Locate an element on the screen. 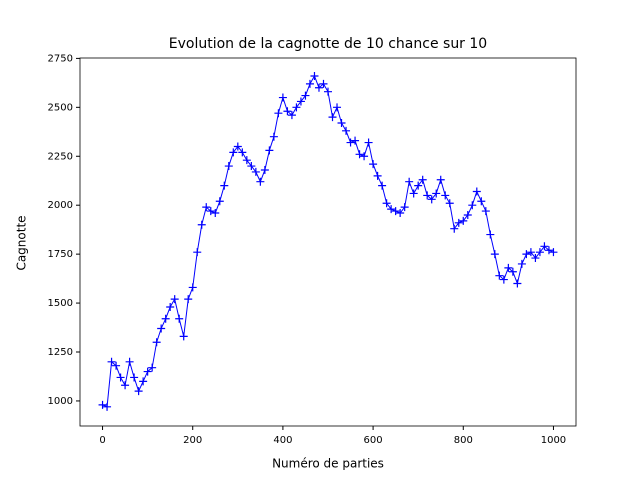 The width and height of the screenshot is (640, 480). x-tick-label: 800 is located at coordinates (463, 440).